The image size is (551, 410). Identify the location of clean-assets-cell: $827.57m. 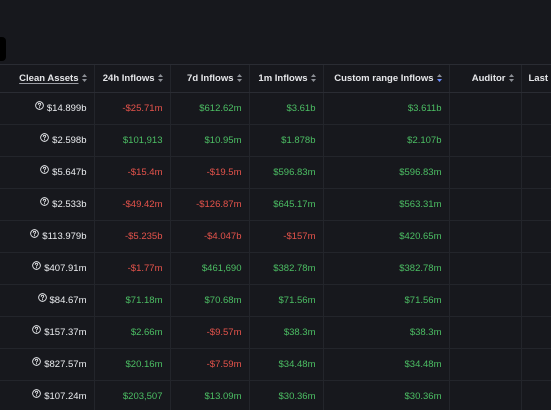
(47, 364).